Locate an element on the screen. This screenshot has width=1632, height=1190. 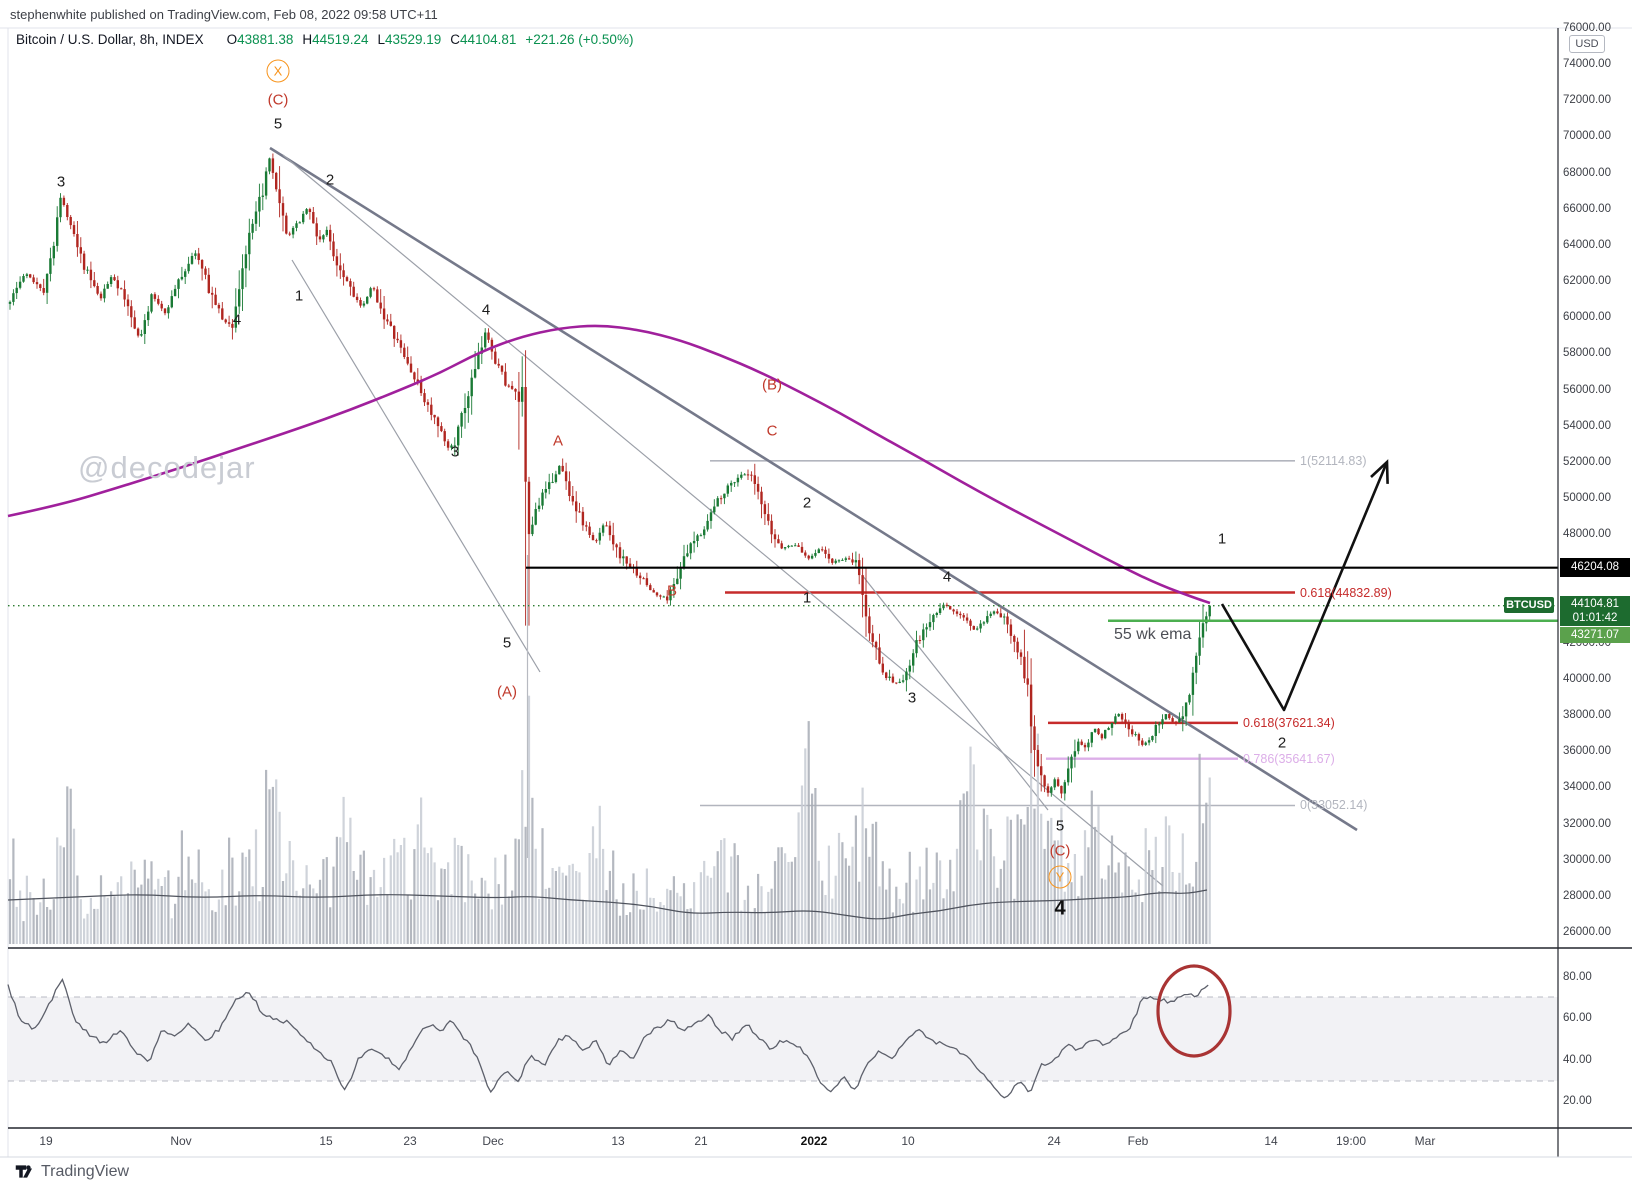
time-axis-label: 21 is located at coordinates (701, 1141).